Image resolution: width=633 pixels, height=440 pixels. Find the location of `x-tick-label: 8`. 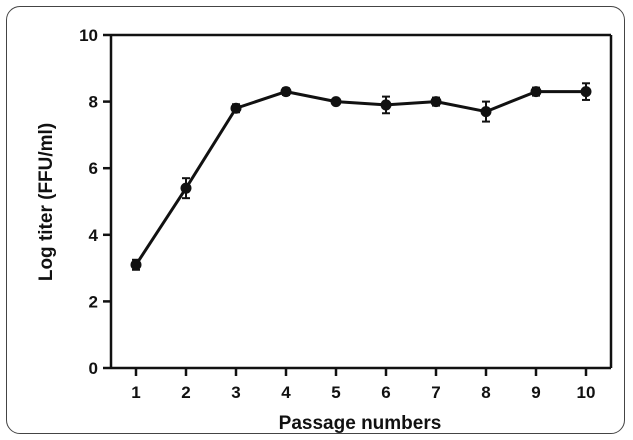

x-tick-label: 8 is located at coordinates (485, 392).